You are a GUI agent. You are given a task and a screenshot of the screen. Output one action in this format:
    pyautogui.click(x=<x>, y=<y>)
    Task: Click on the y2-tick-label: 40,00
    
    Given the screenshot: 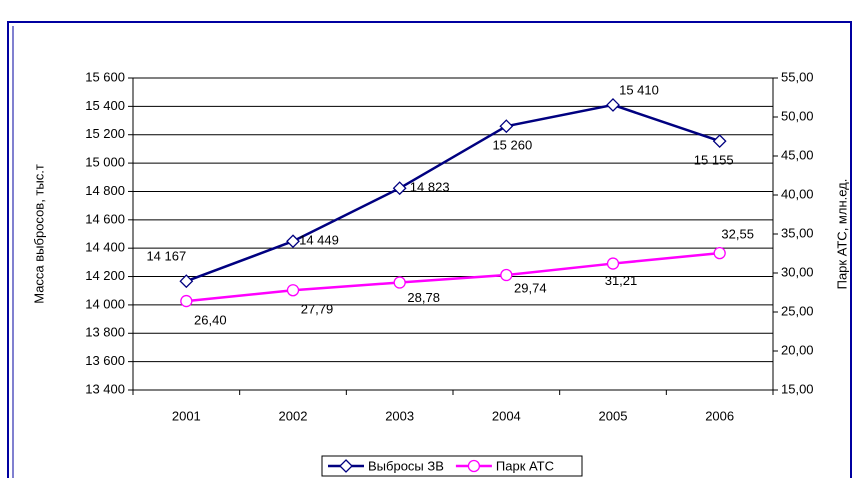 What is the action you would take?
    pyautogui.click(x=797, y=193)
    